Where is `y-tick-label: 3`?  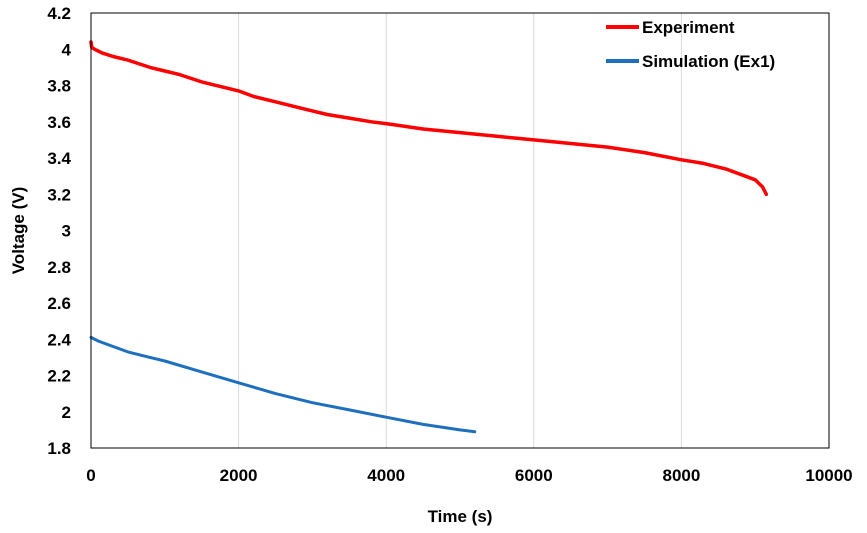
y-tick-label: 3 is located at coordinates (66, 231).